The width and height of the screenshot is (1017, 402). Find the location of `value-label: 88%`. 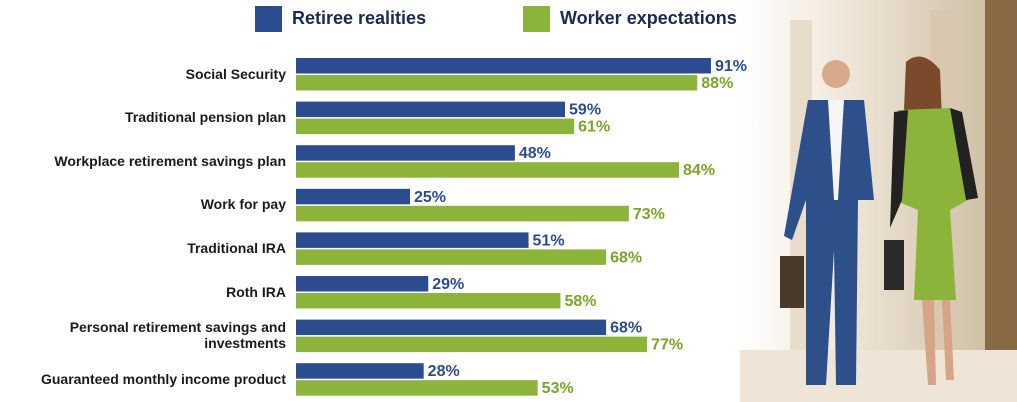

value-label: 88% is located at coordinates (717, 83).